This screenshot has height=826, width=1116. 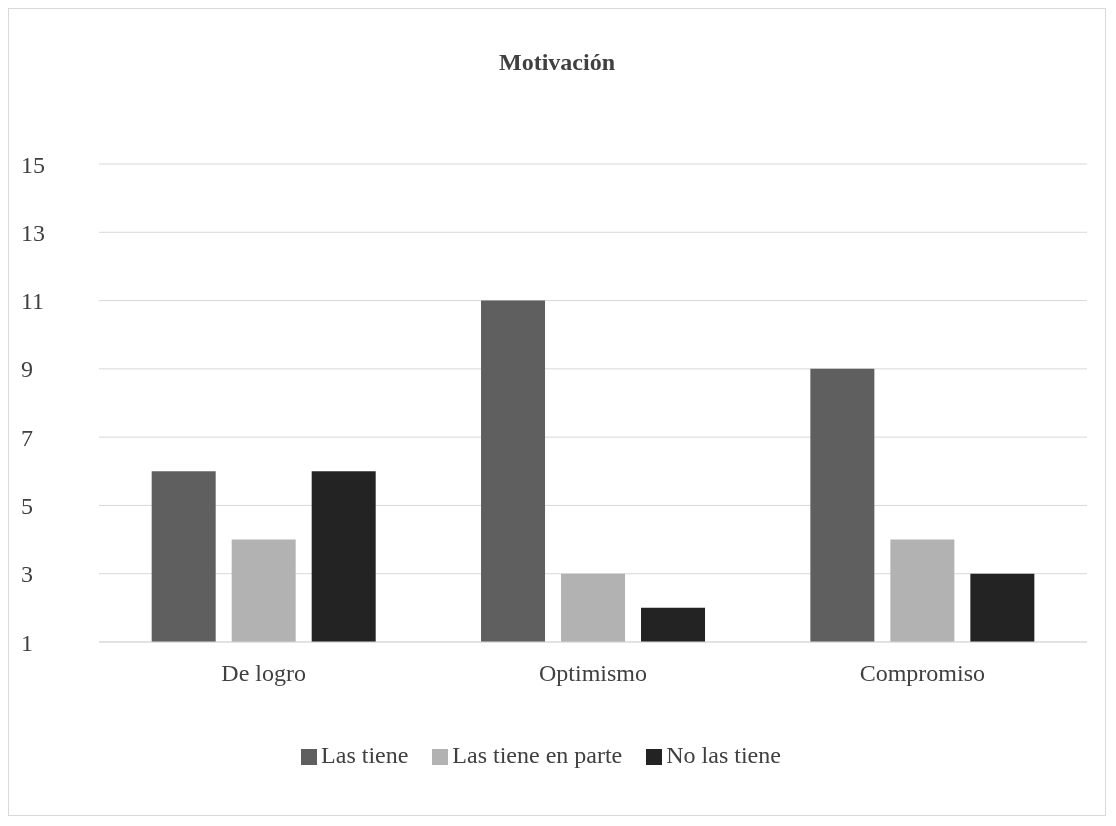 What do you see at coordinates (593, 673) in the screenshot?
I see `x-tick-label: Optimismo` at bounding box center [593, 673].